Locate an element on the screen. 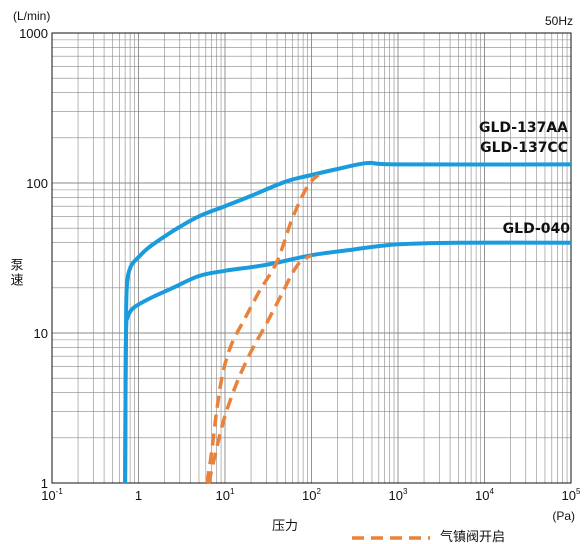 The width and height of the screenshot is (584, 544). y-tick-label: 10 is located at coordinates (41, 333).